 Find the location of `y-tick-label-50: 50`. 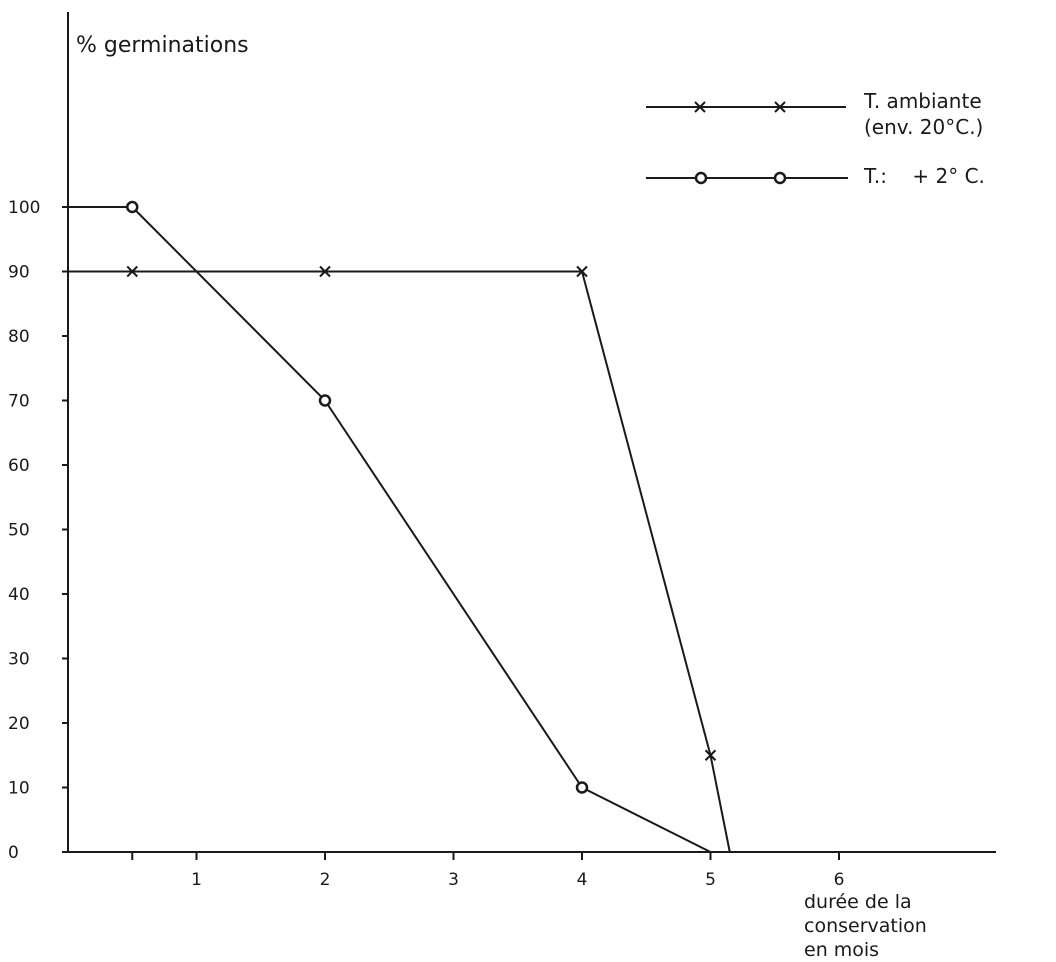

y-tick-label-50: 50 is located at coordinates (19, 531).